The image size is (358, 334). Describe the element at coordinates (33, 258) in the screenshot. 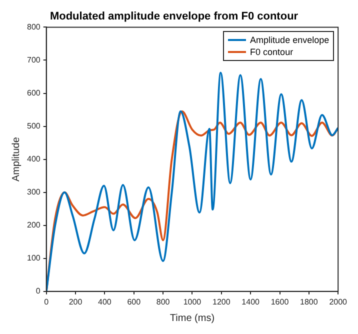

I see `y-tick-label: 100` at that location.